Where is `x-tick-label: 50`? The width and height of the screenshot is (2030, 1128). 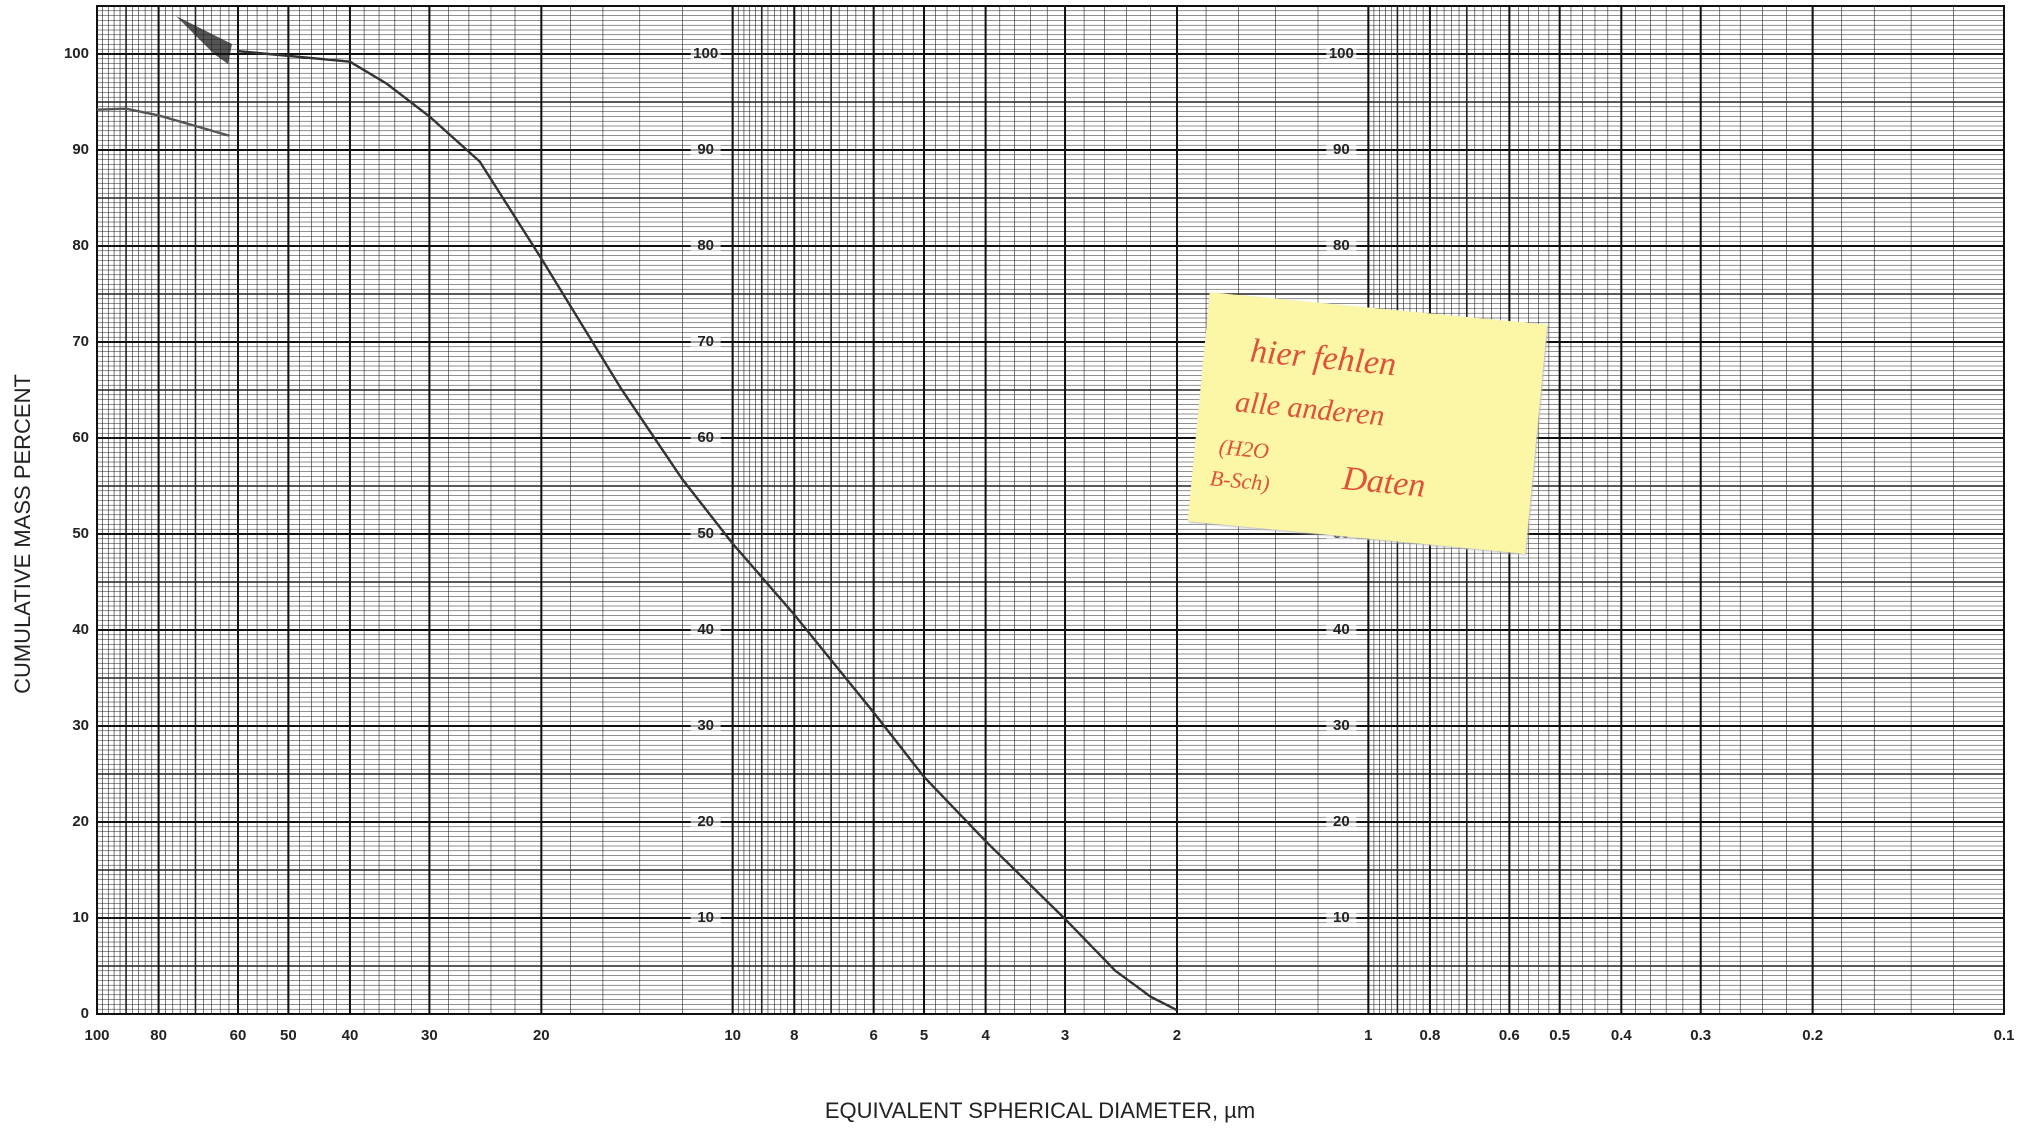
x-tick-label: 50 is located at coordinates (288, 1035).